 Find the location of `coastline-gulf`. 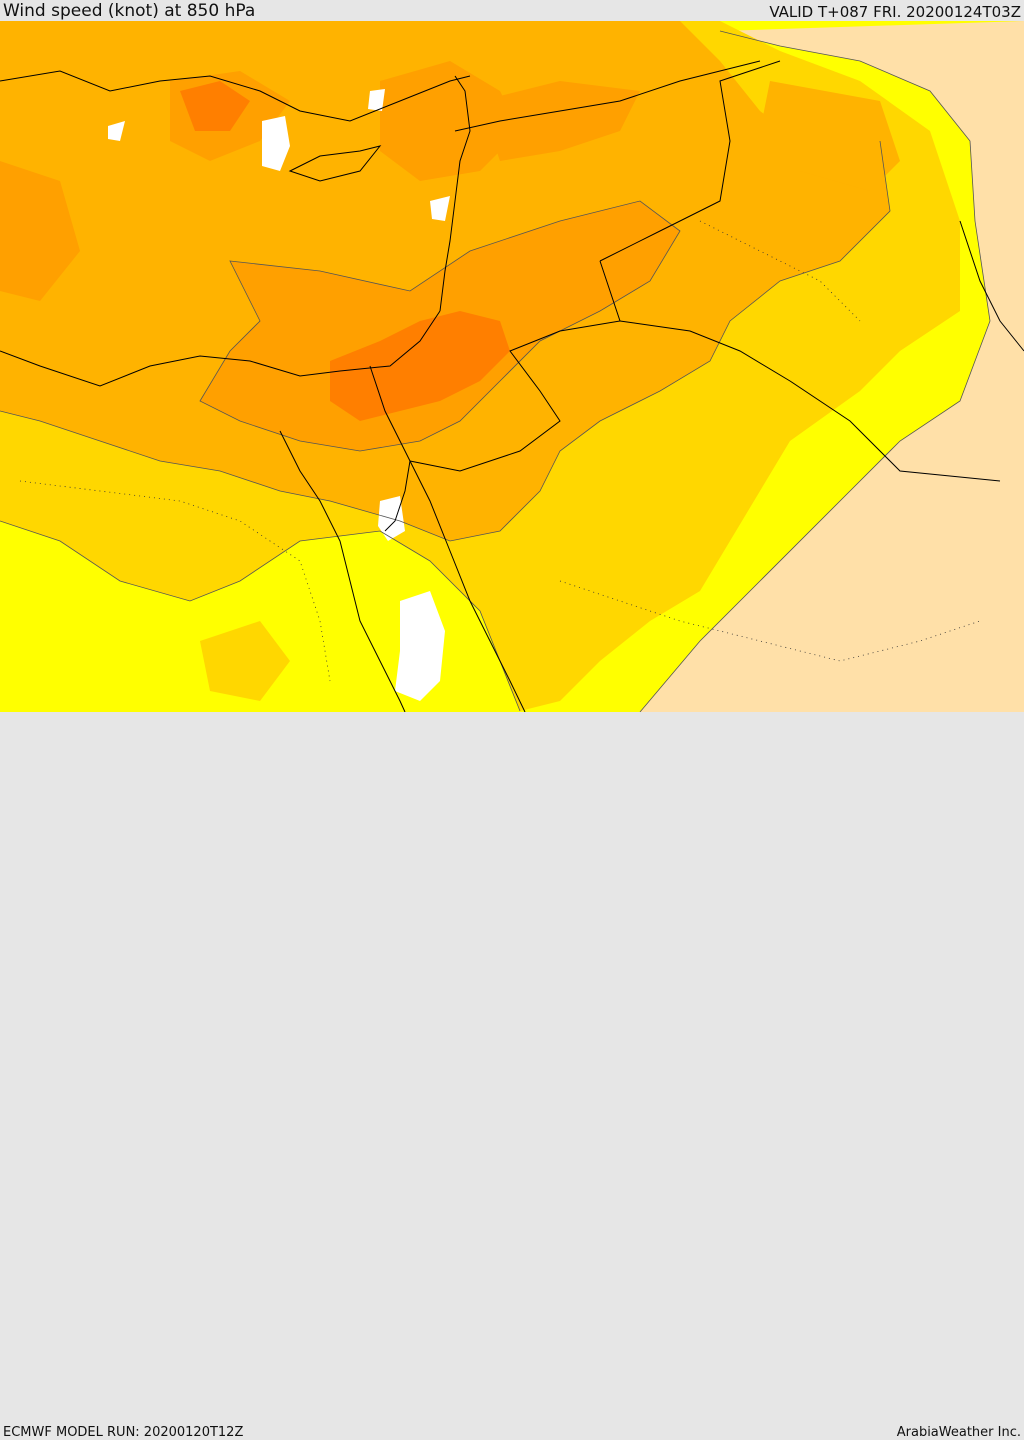

coastline-gulf is located at coordinates (991, 286).